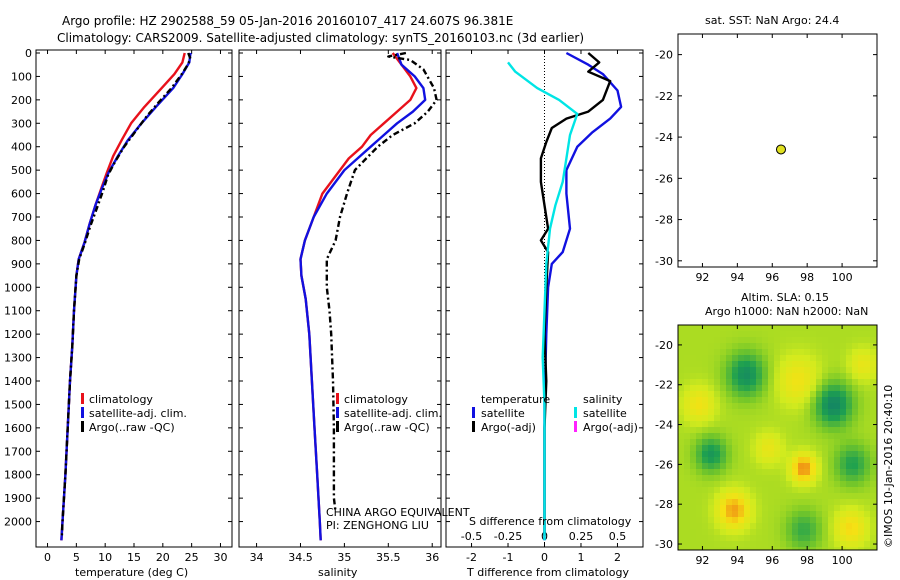 The width and height of the screenshot is (900, 580). Describe the element at coordinates (610, 427) in the screenshot. I see `legend-label-s-argo: Argo(-adj)` at that location.